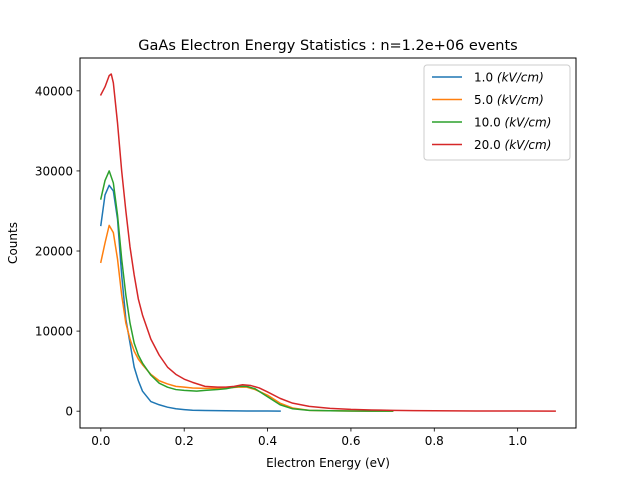 The height and width of the screenshot is (480, 640). I want to click on x-tick-label: 0.0, so click(100, 441).